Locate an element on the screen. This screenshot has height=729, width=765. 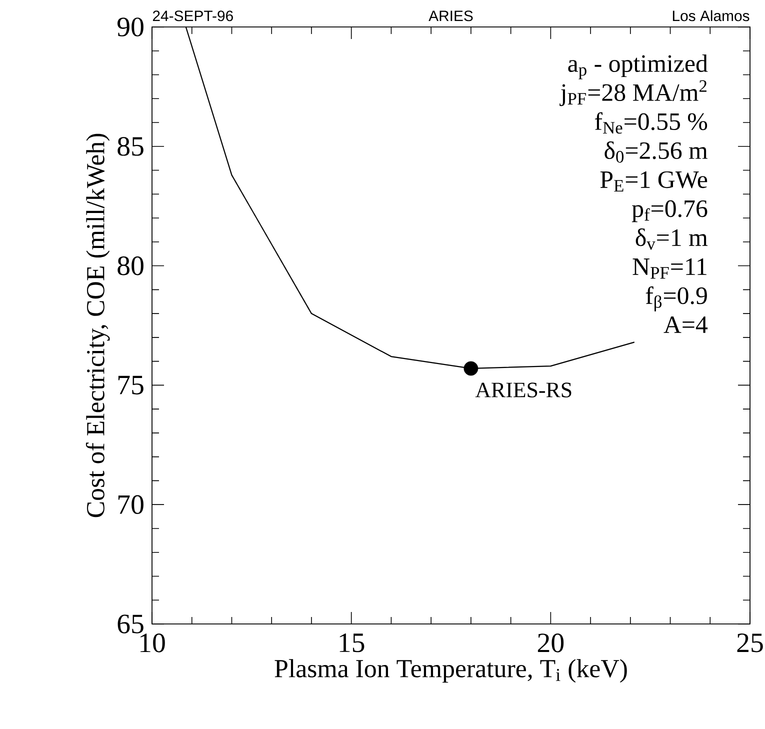
x-tick-label: 20 is located at coordinates (551, 643).